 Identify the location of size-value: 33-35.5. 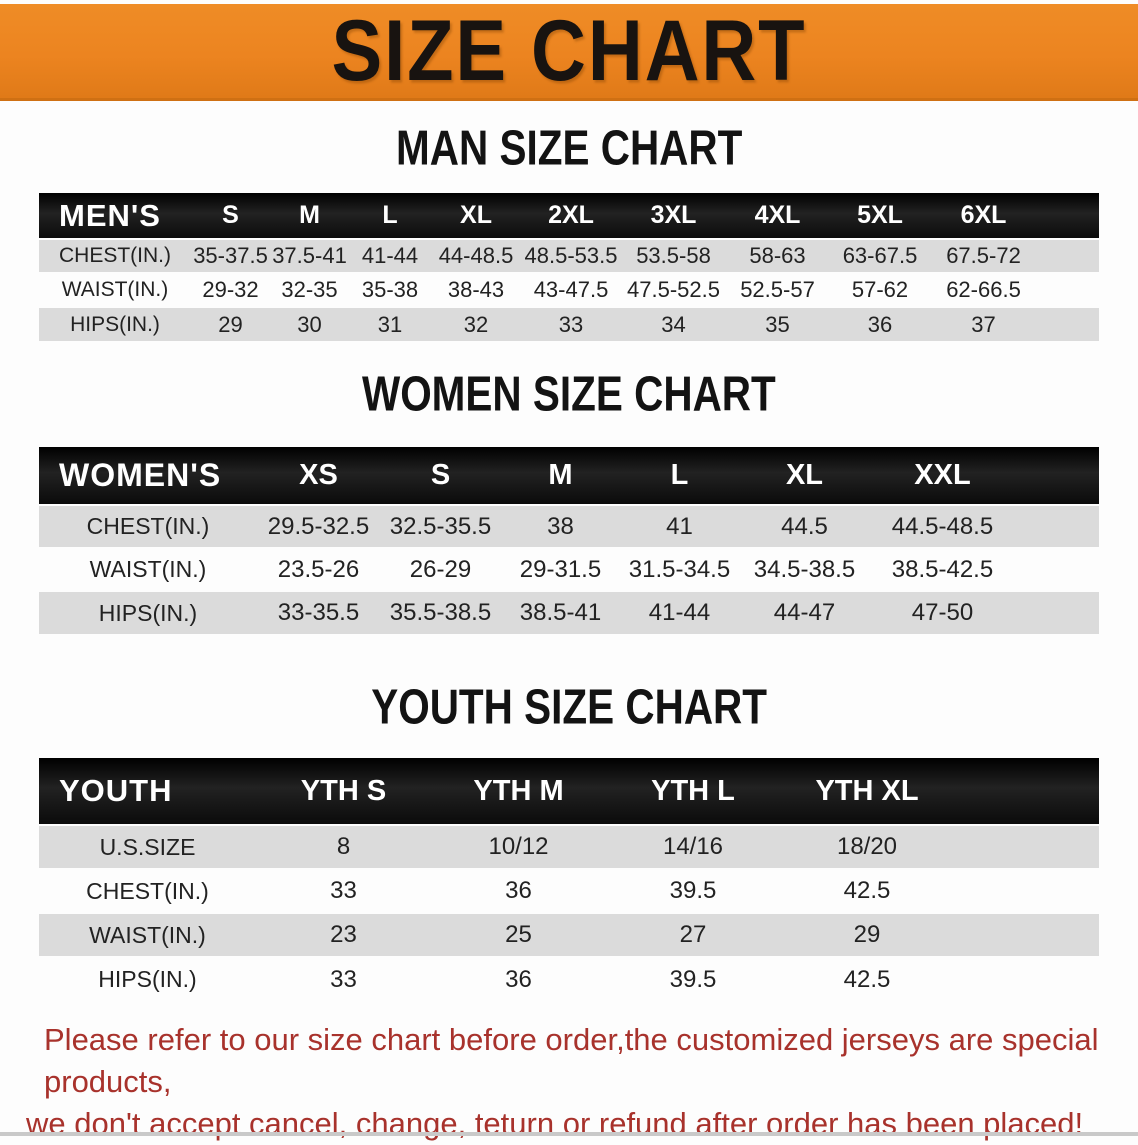
(318, 612).